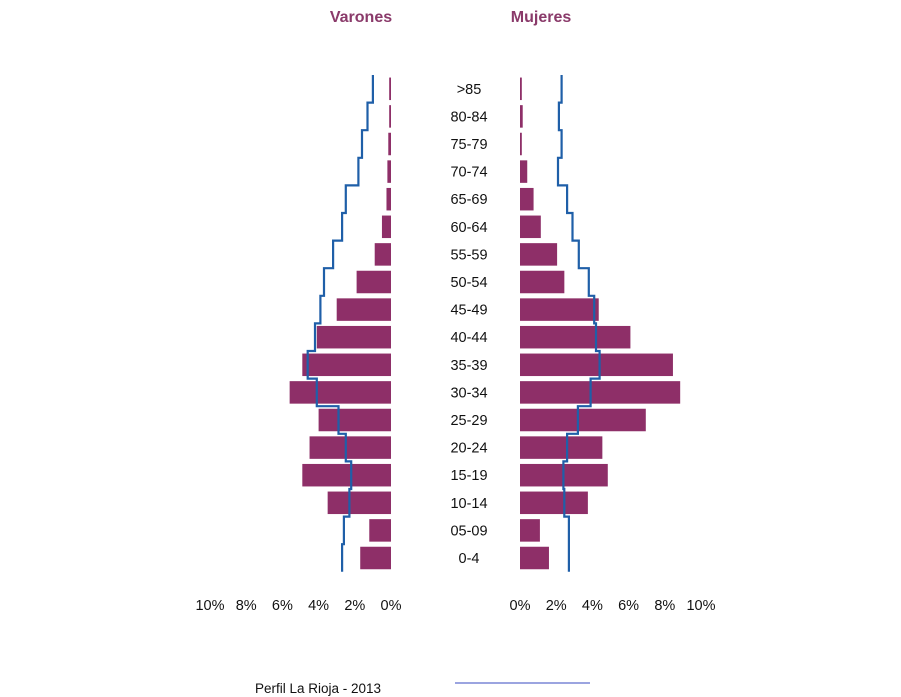 The width and height of the screenshot is (901, 697). Describe the element at coordinates (628, 606) in the screenshot. I see `tick-right-6%: 6%` at that location.